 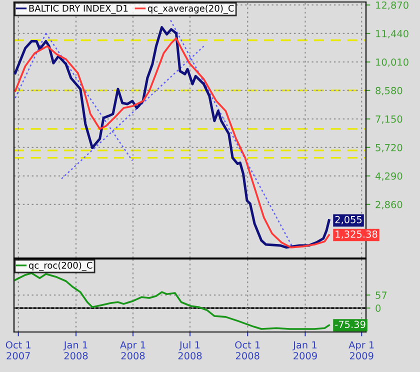 What do you see at coordinates (247, 350) in the screenshot?
I see `x-tick-label: Oct 1 2008` at bounding box center [247, 350].